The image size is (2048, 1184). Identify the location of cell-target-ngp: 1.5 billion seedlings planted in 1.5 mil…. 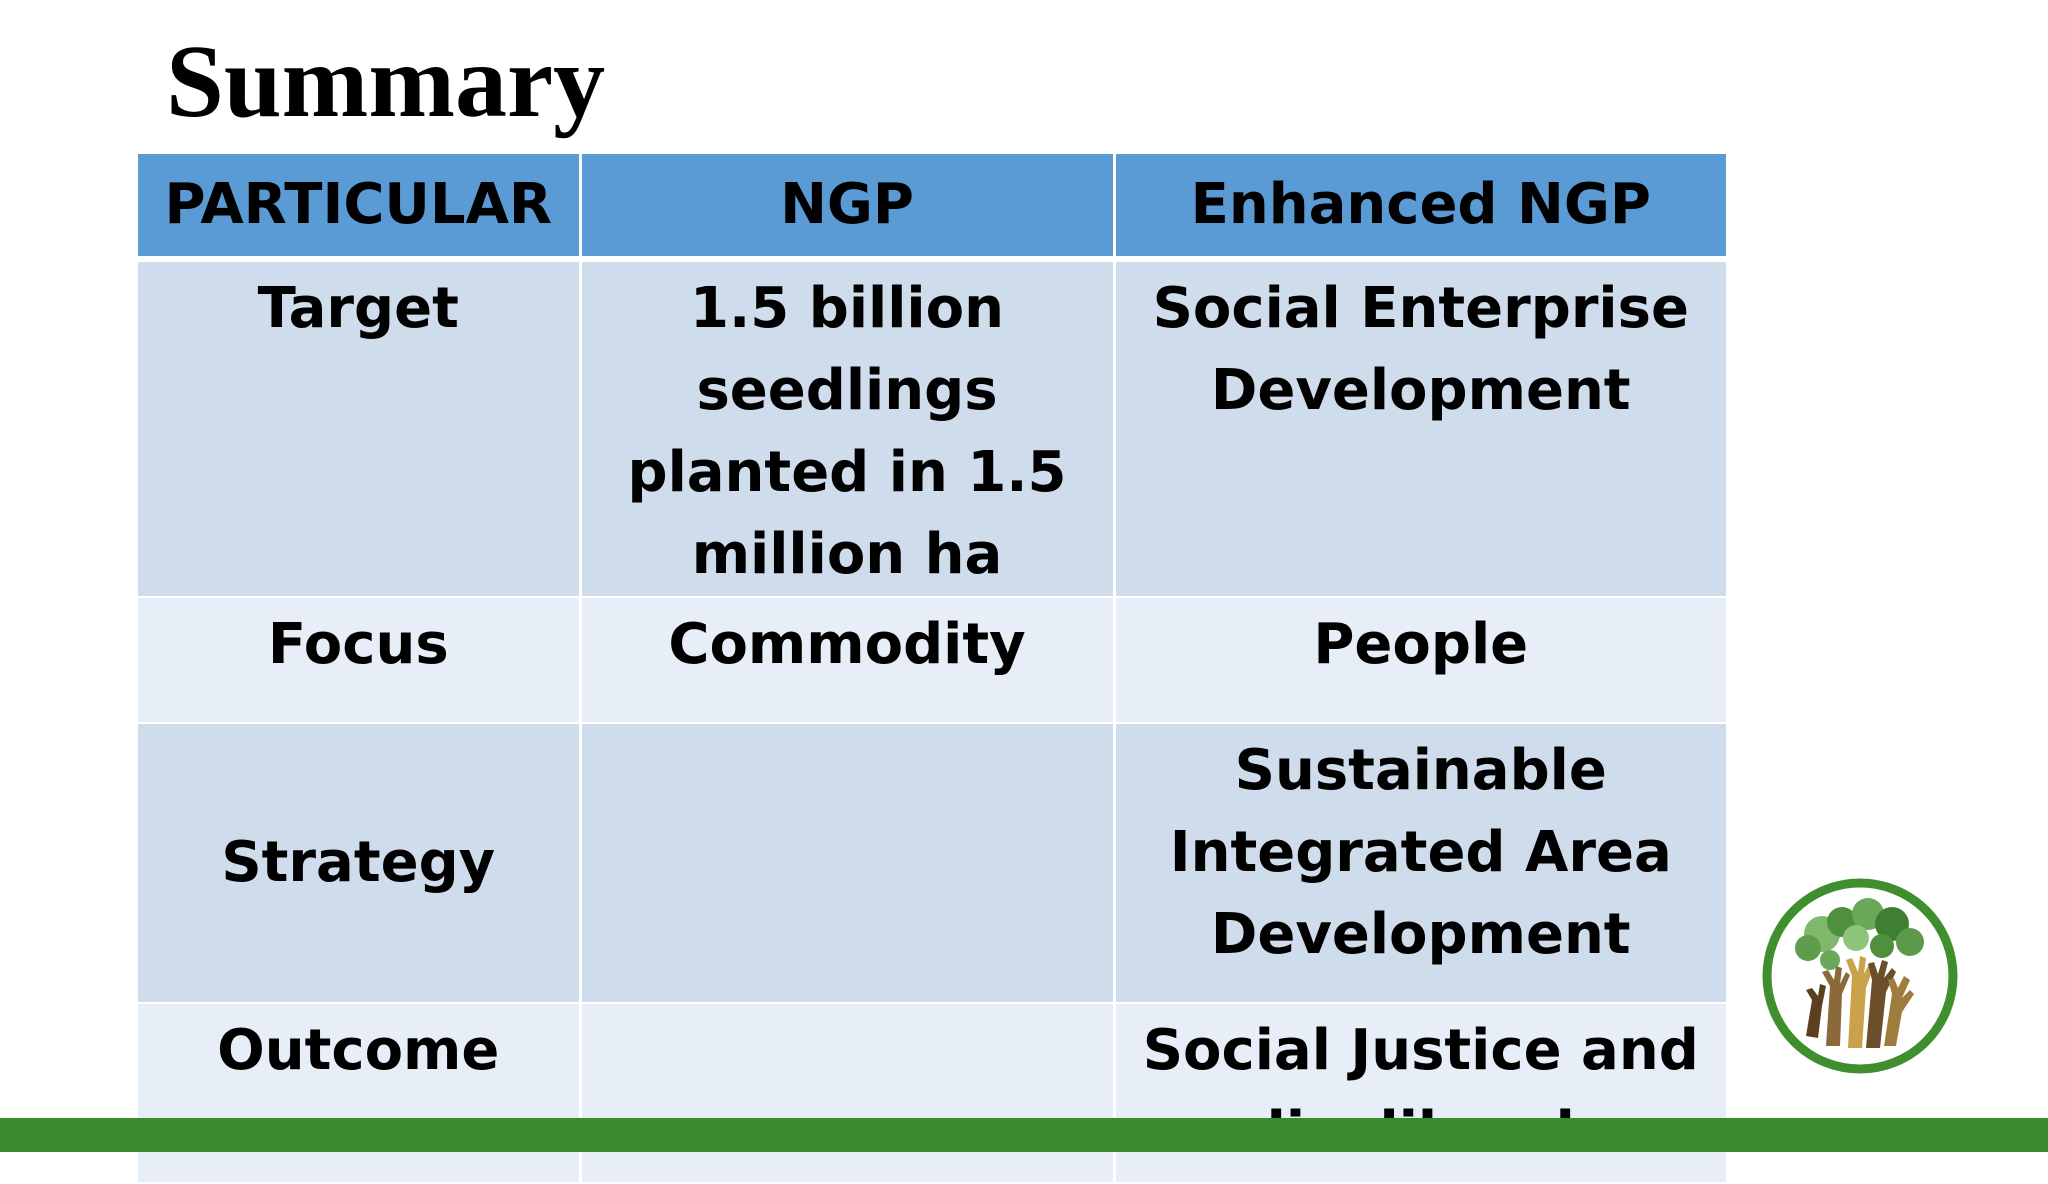
(848, 428).